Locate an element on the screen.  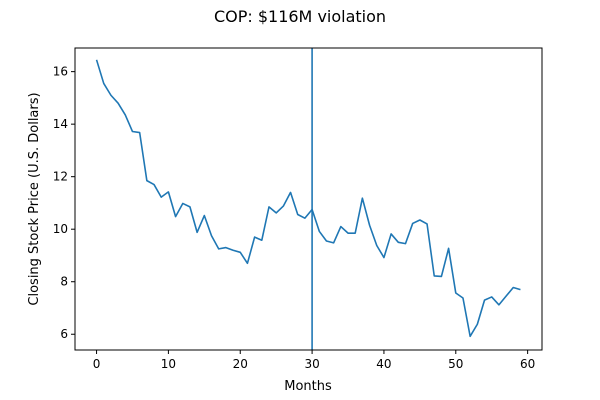
x-axis: 0 10 20 30 40 50 60 is located at coordinates (314, 360).